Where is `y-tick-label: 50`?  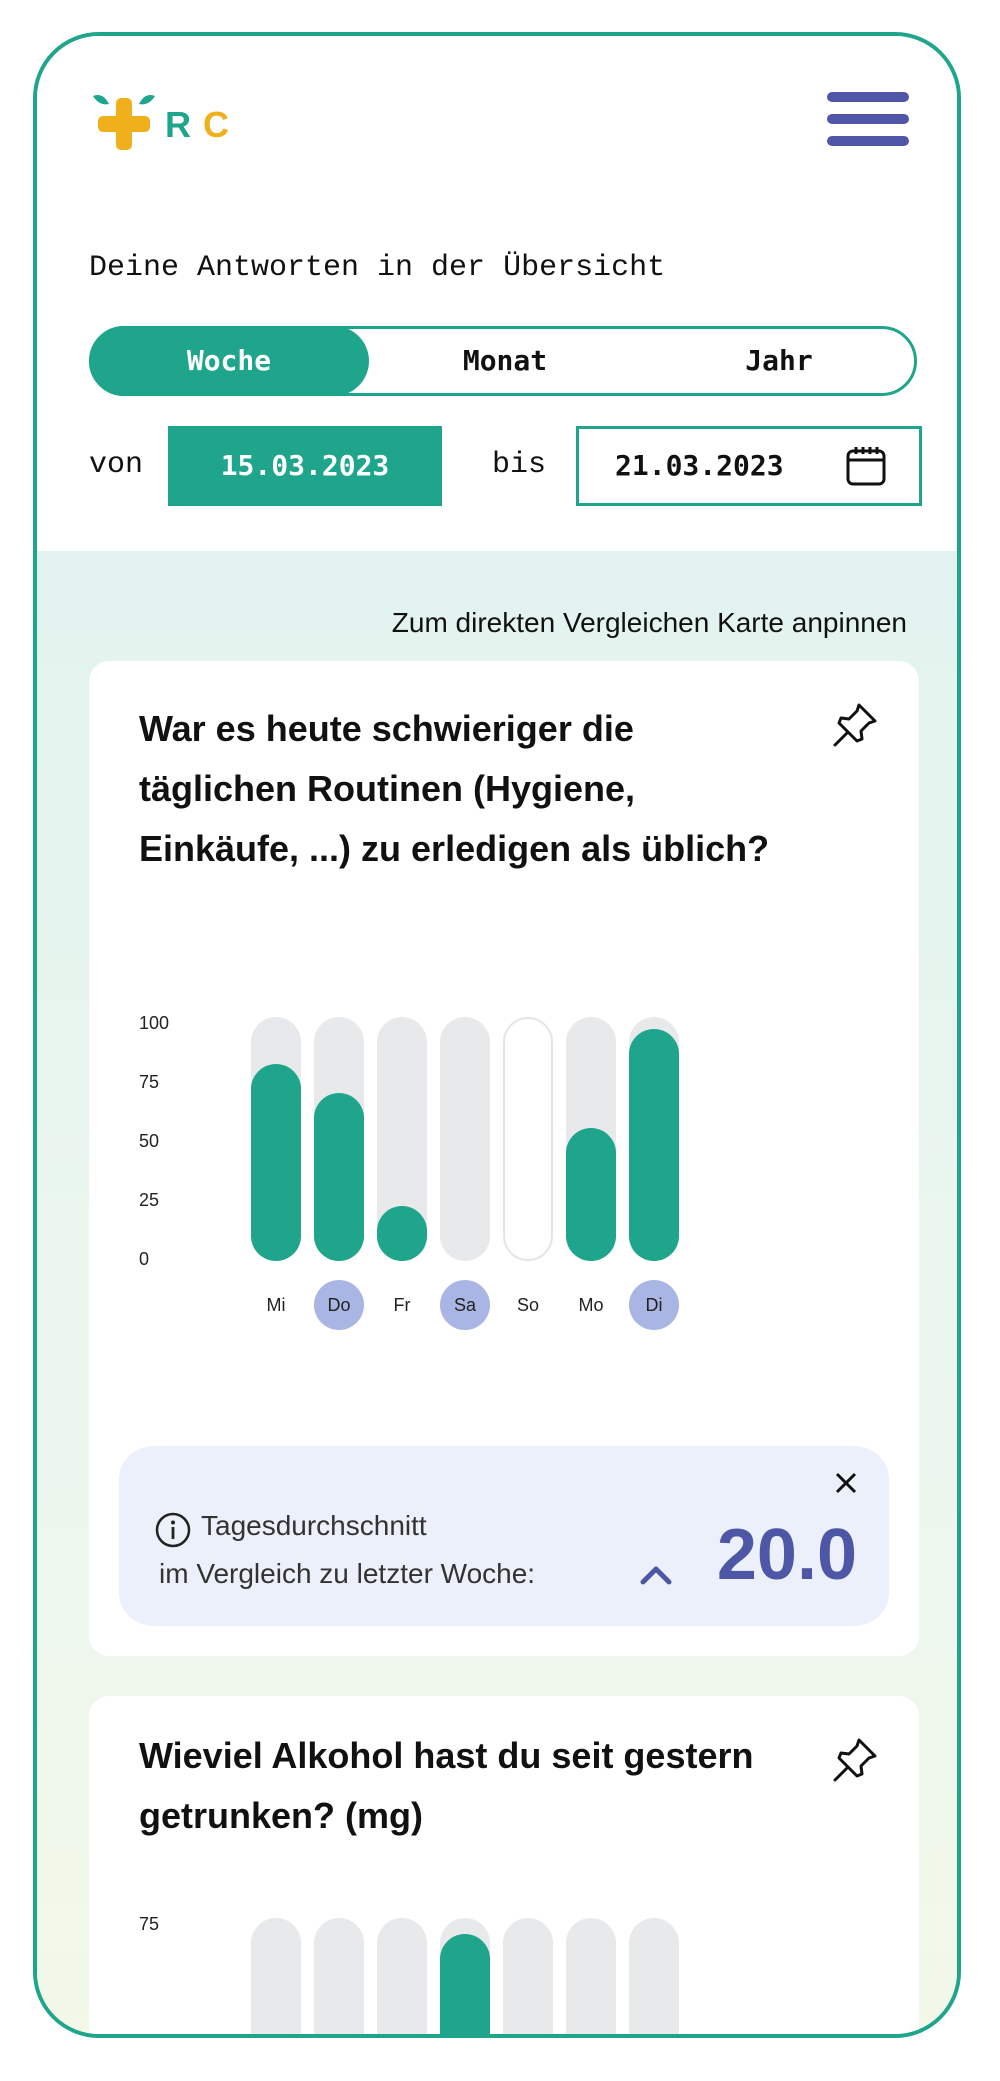
y-tick-label: 50 is located at coordinates (149, 1141).